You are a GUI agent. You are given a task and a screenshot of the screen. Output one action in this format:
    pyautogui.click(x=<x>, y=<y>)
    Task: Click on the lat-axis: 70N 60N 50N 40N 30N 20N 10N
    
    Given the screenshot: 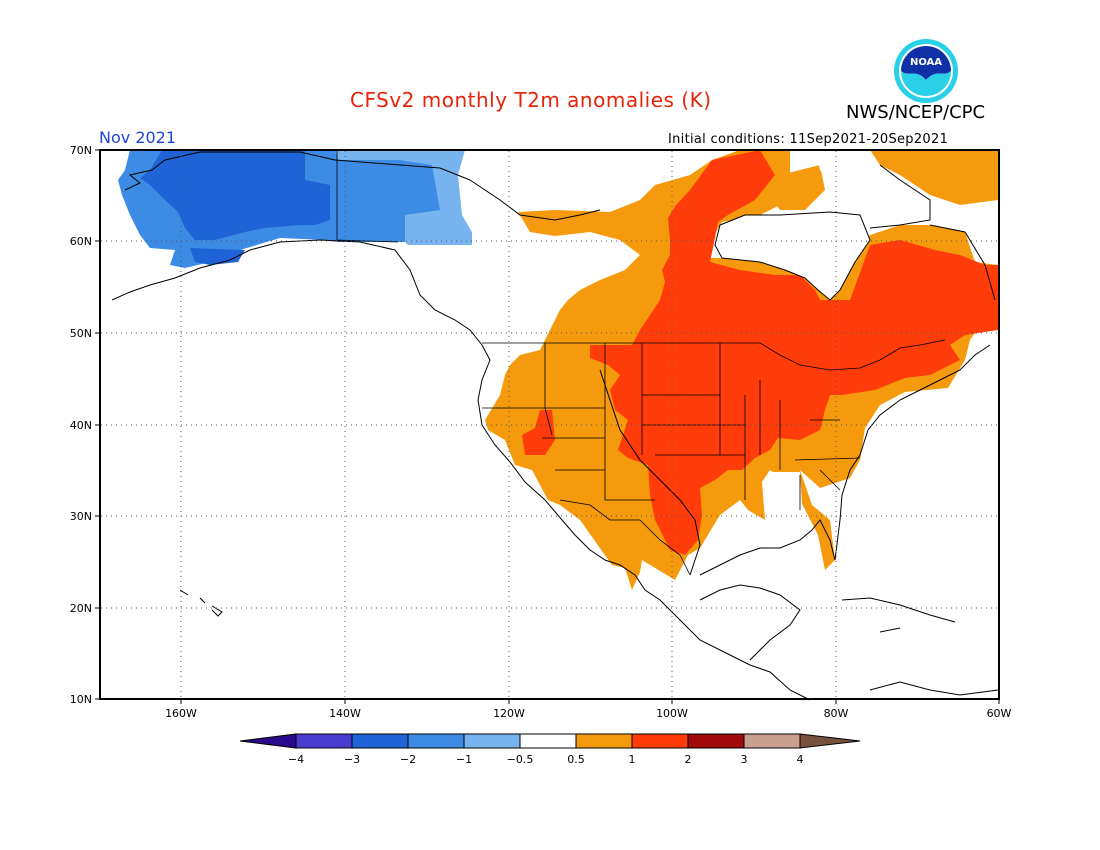 What is the action you would take?
    pyautogui.click(x=85, y=425)
    